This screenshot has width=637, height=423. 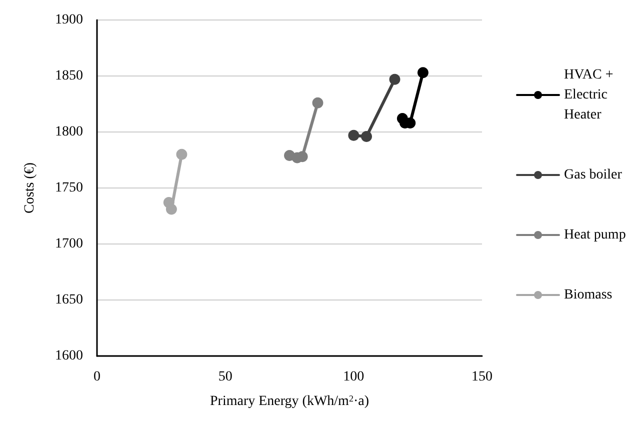 I want to click on legend-label: HVAC + Electric Heater, so click(x=590, y=95).